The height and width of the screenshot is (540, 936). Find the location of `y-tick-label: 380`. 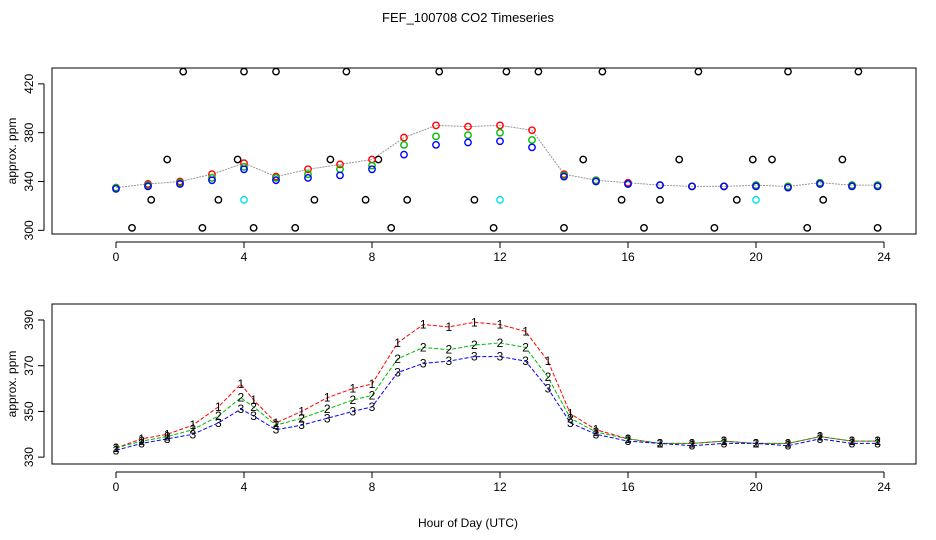

y-tick-label: 380 is located at coordinates (29, 132).